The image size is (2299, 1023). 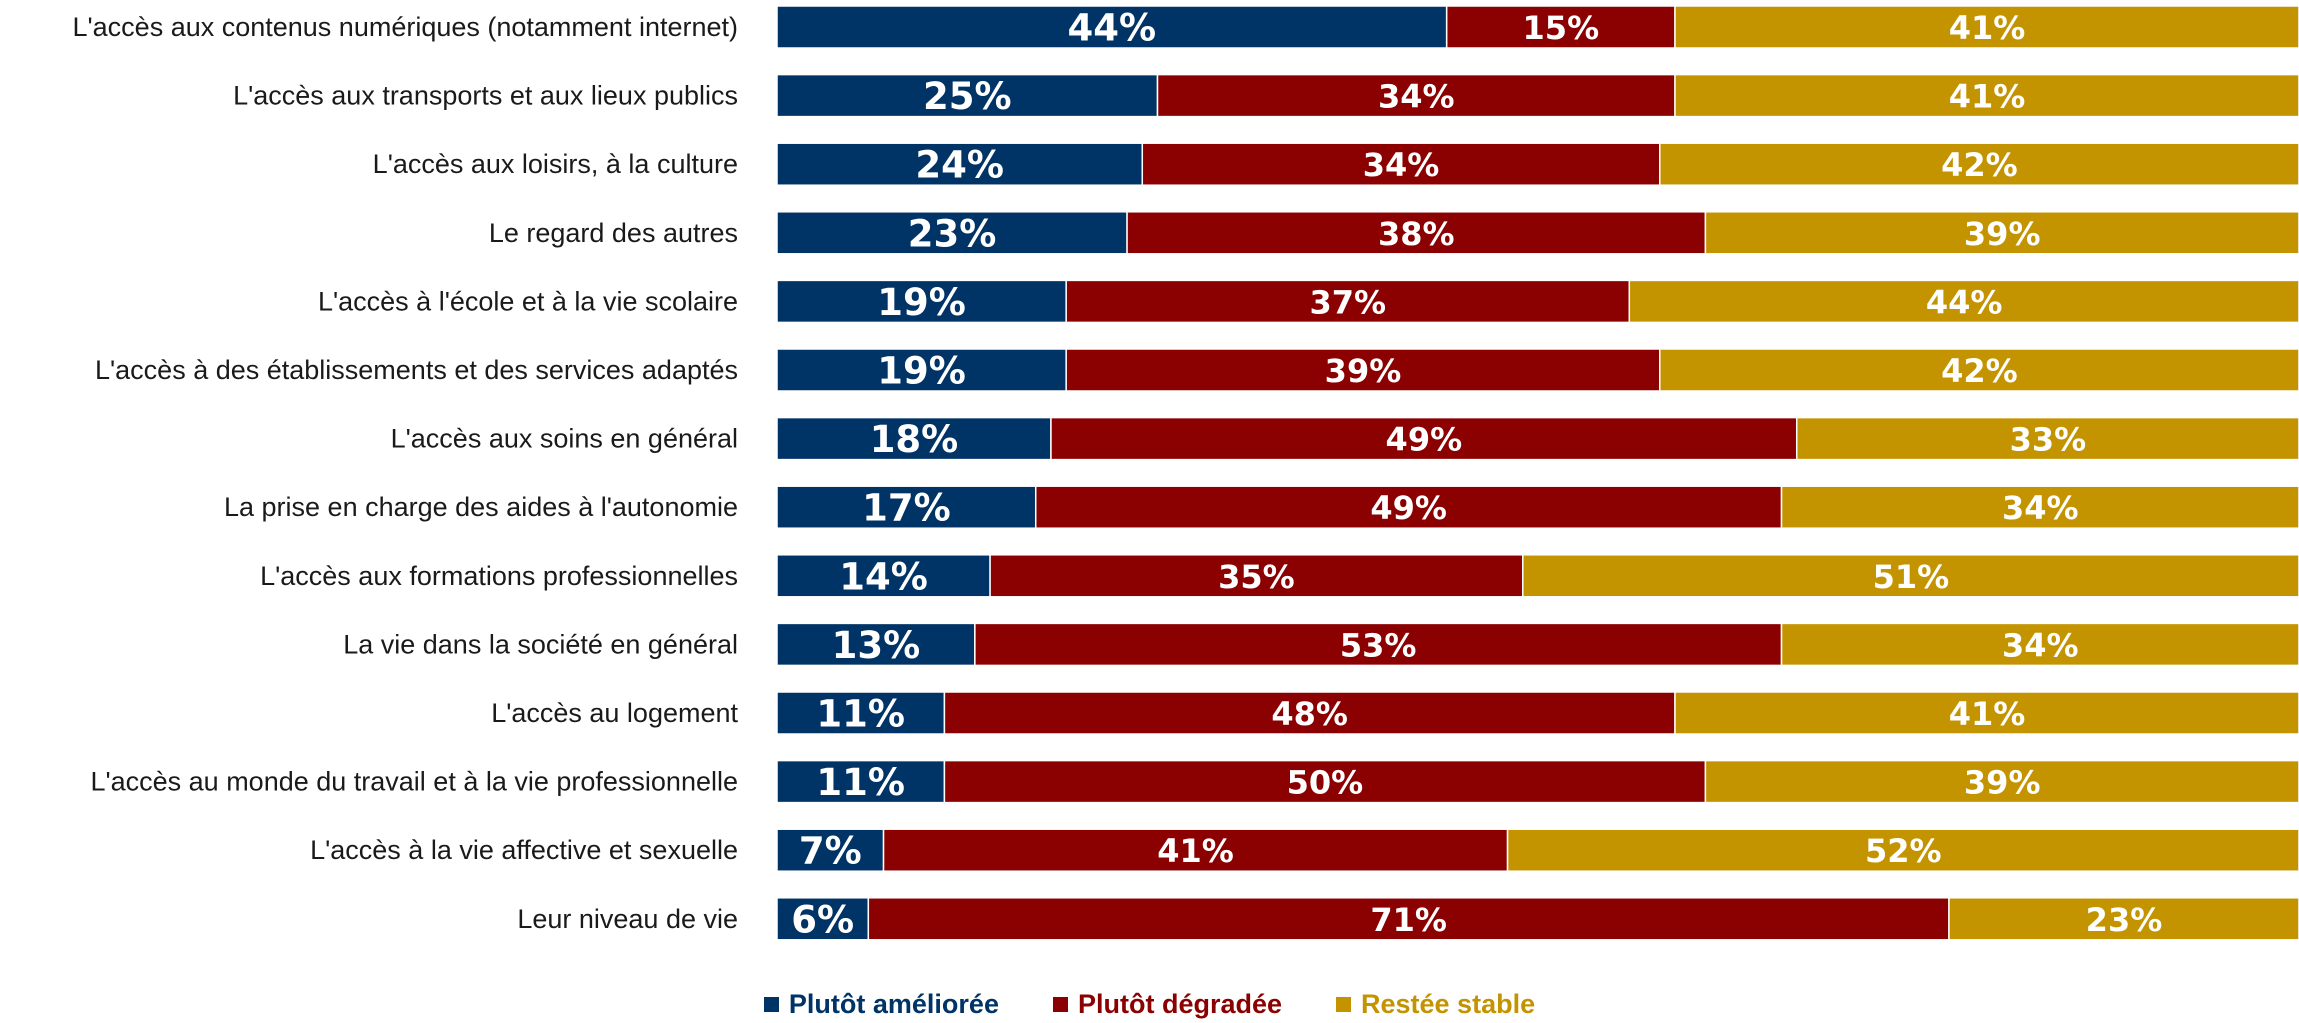 I want to click on data-label: 35%, so click(x=1256, y=577).